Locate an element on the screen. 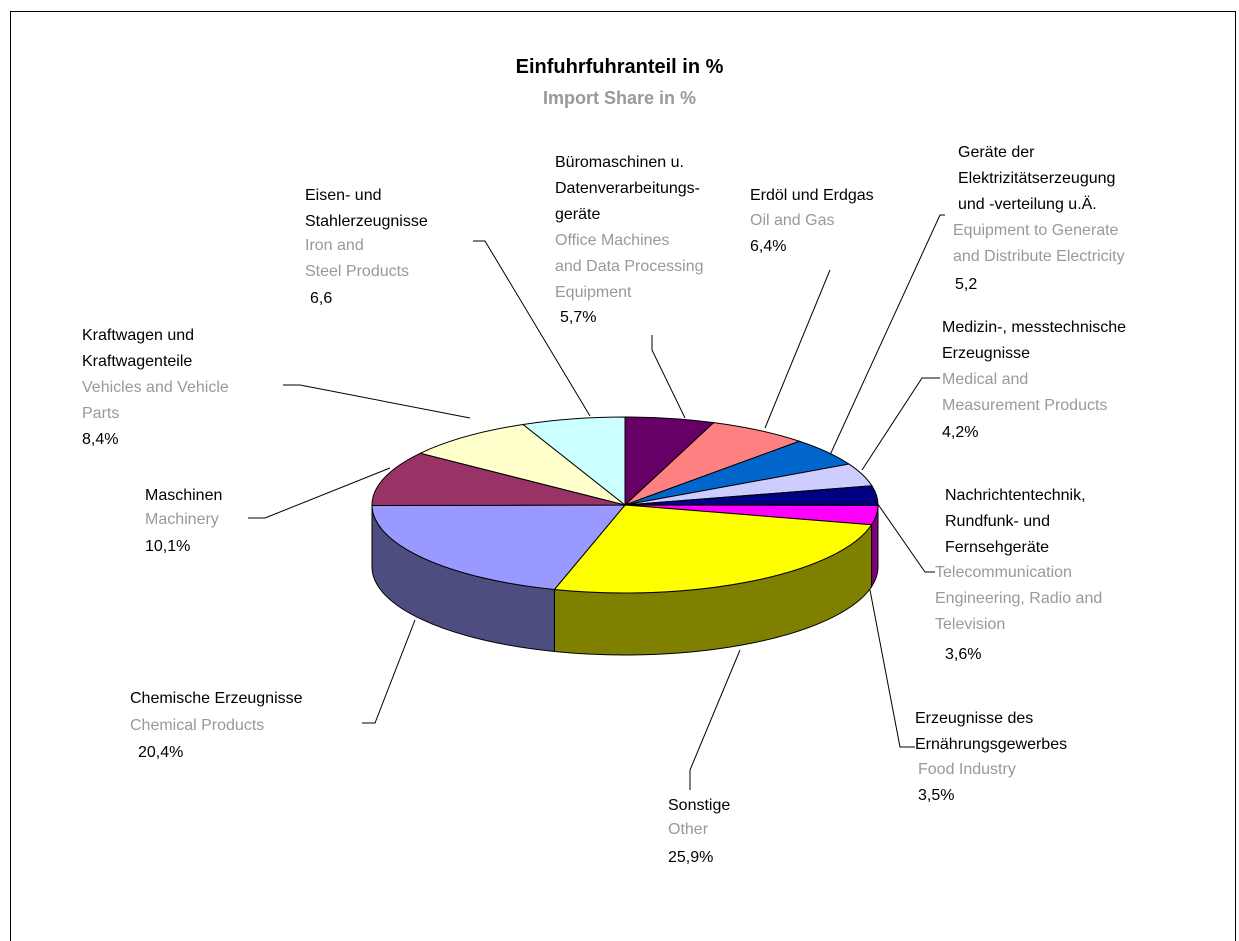 This screenshot has width=1239, height=941. value-label: 10,1% is located at coordinates (168, 546).